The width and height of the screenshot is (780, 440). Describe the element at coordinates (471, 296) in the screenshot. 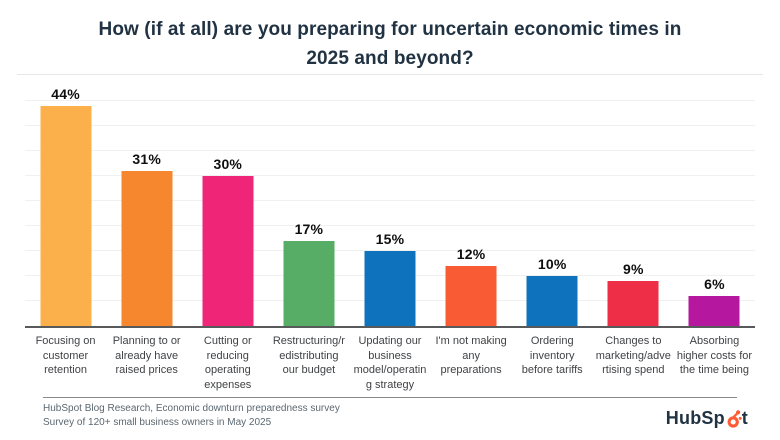

I see `bar-no-preparations` at that location.